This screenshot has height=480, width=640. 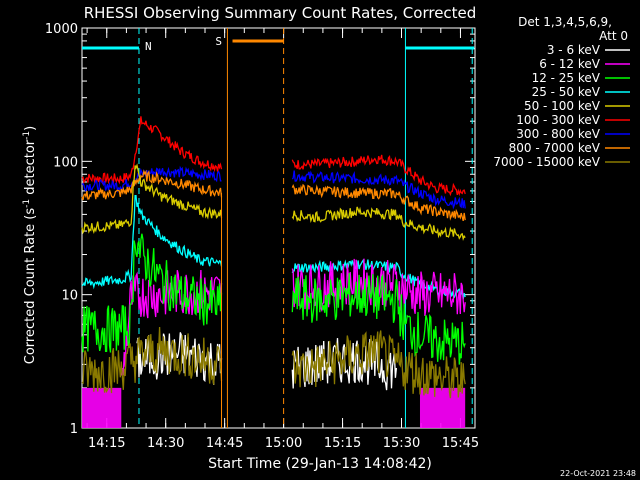 I want to click on legend-label: 25 - 50 keV, so click(x=566, y=92).